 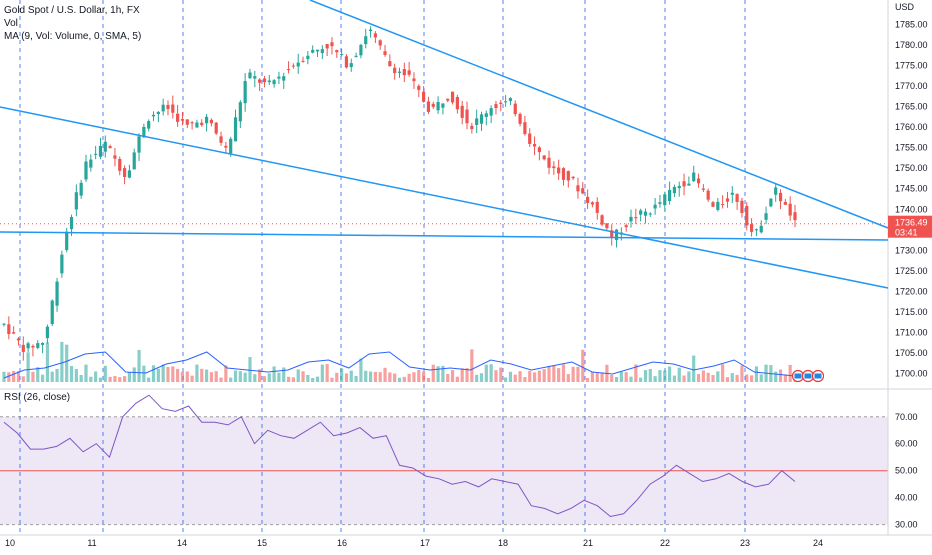 What do you see at coordinates (588, 543) in the screenshot?
I see `time-tick-label: 21` at bounding box center [588, 543].